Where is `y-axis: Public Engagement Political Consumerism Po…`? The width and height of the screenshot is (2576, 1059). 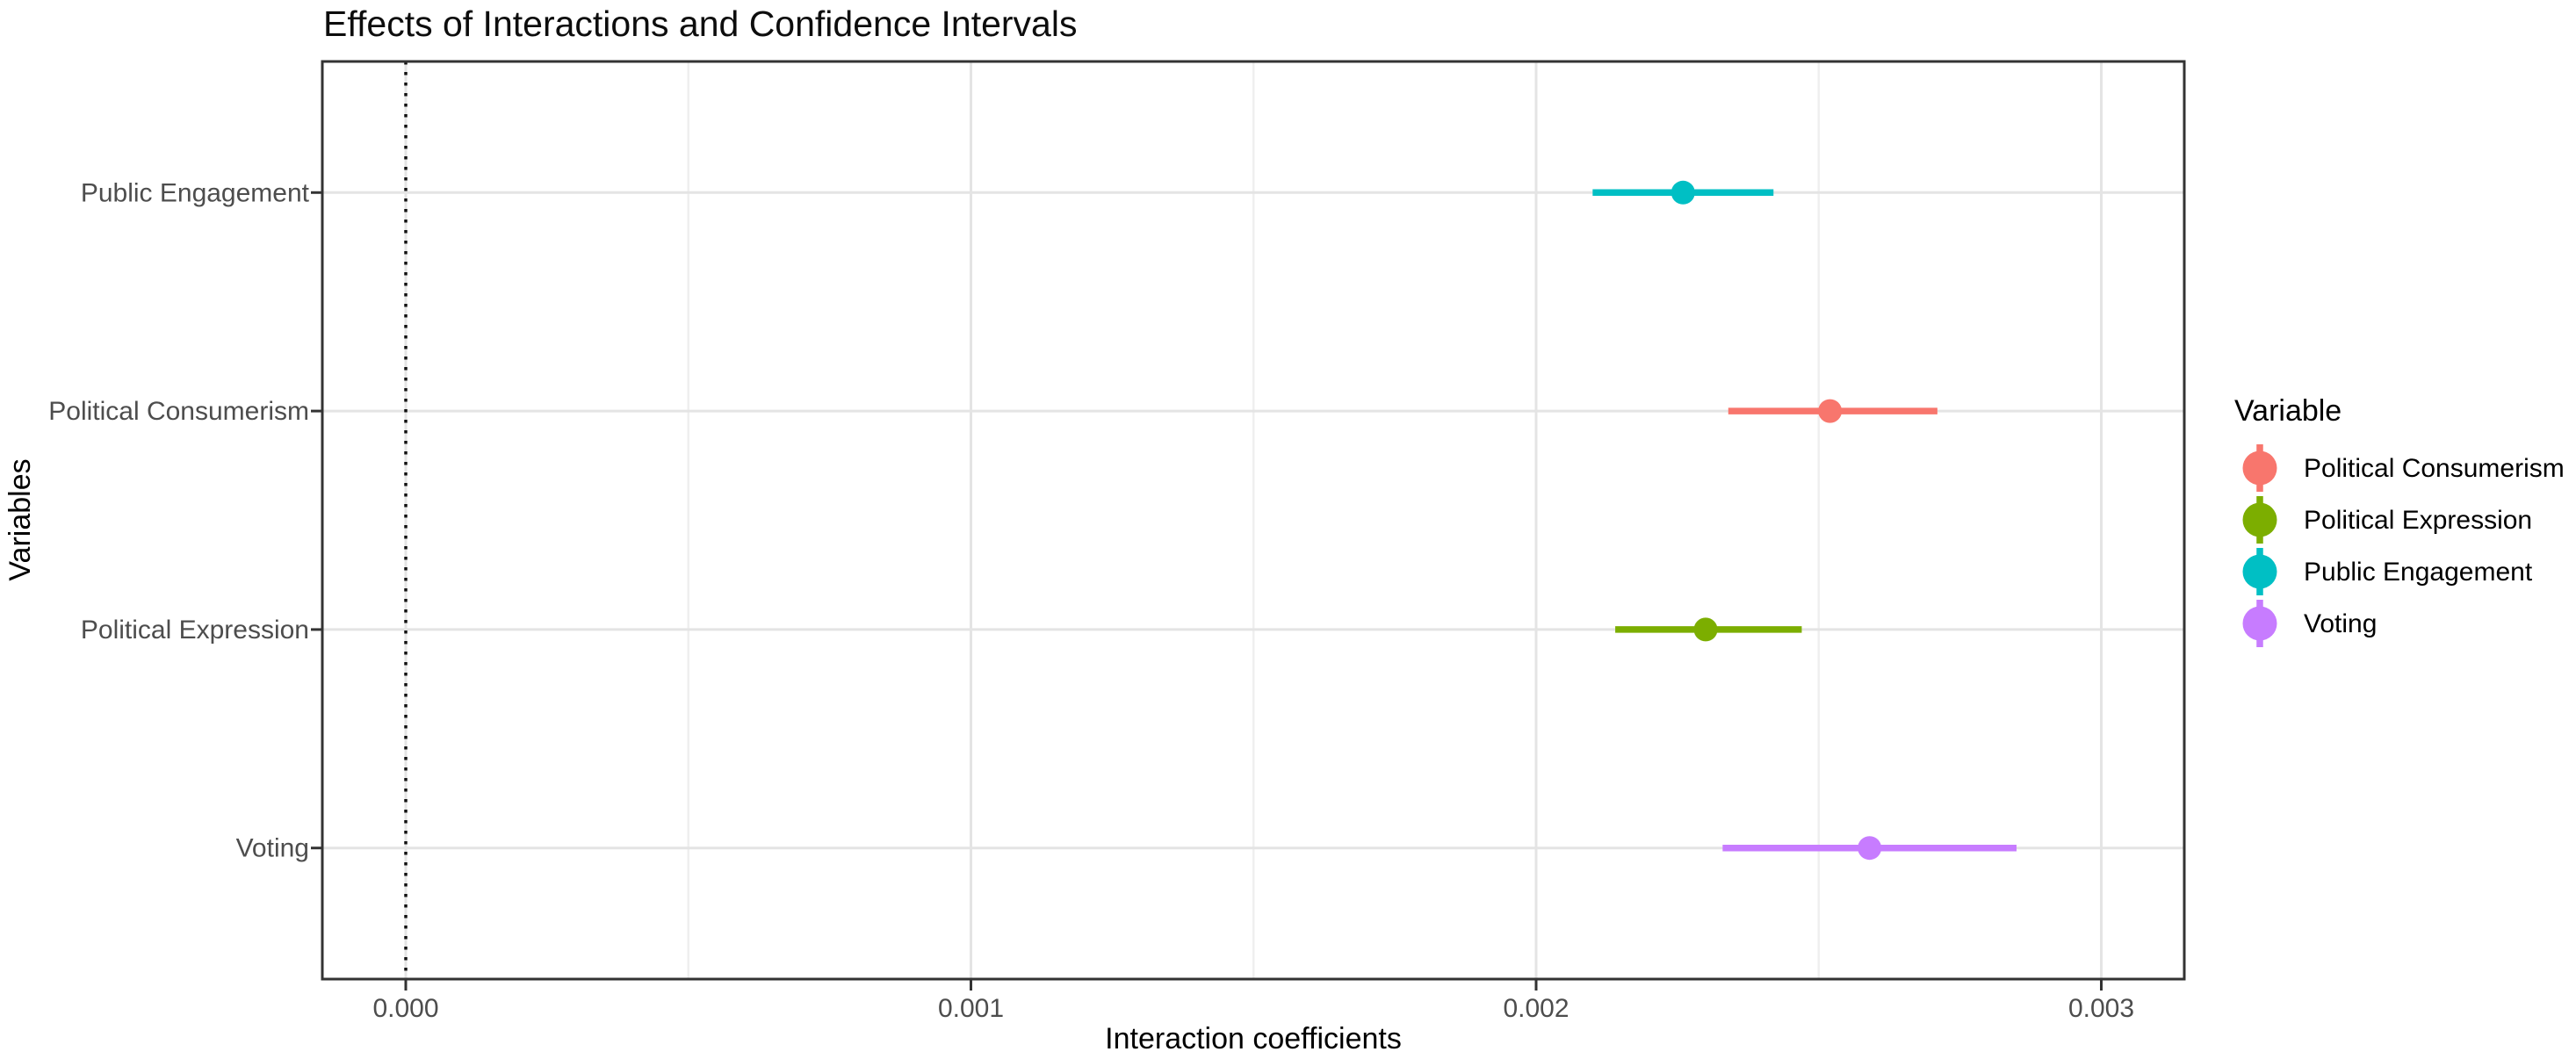 y-axis: Public Engagement Political Consumerism Po… is located at coordinates (185, 520).